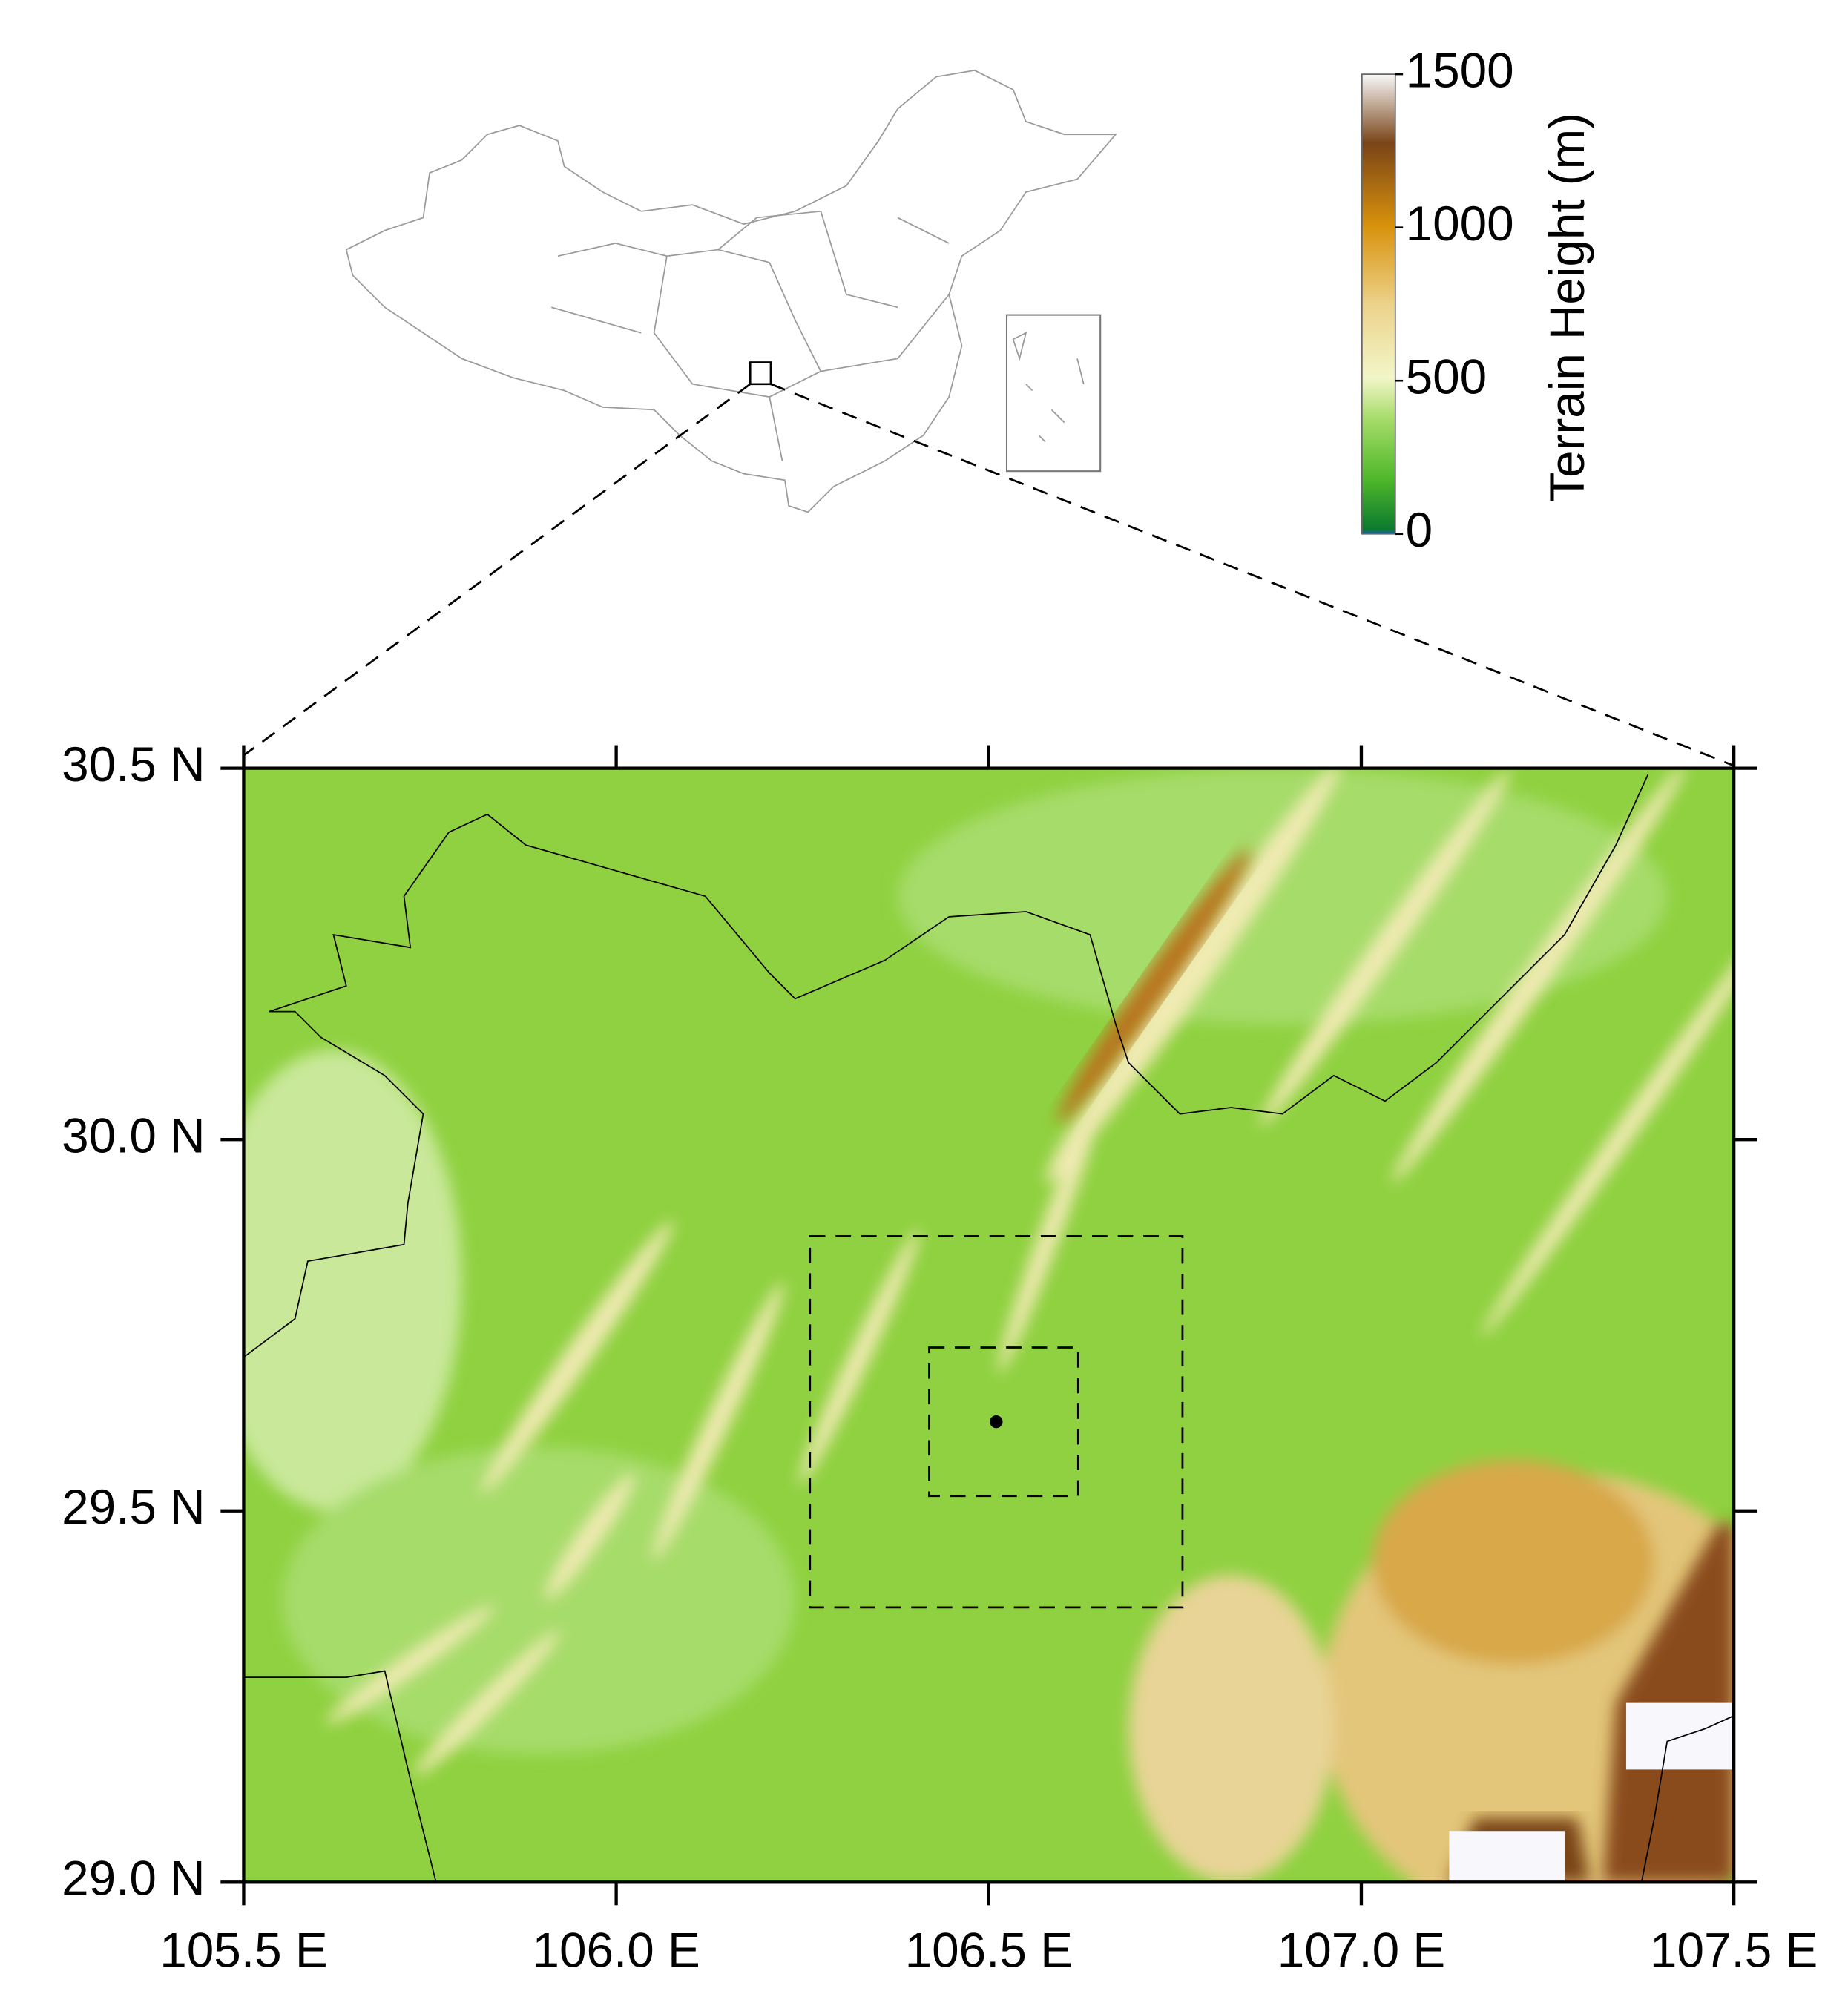  Describe the element at coordinates (1460, 70) in the screenshot. I see `colorbar-tick-label: 1500` at that location.